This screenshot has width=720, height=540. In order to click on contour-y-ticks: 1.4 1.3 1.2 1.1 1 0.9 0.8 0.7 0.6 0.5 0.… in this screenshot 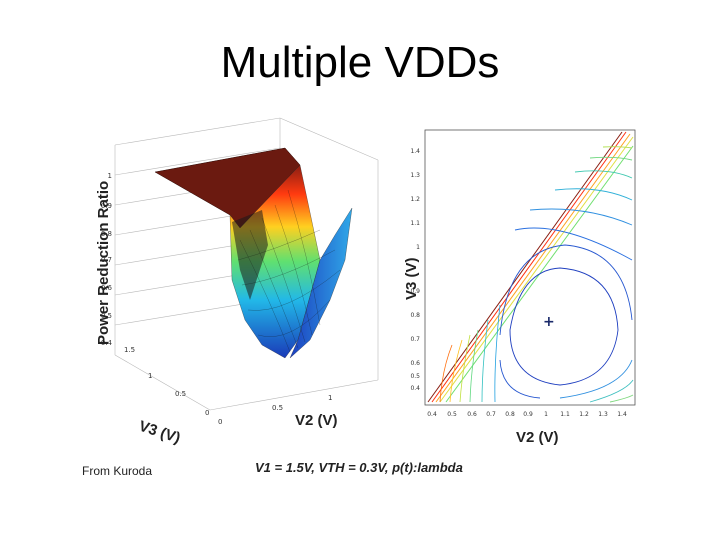, I will do `click(415, 270)`.